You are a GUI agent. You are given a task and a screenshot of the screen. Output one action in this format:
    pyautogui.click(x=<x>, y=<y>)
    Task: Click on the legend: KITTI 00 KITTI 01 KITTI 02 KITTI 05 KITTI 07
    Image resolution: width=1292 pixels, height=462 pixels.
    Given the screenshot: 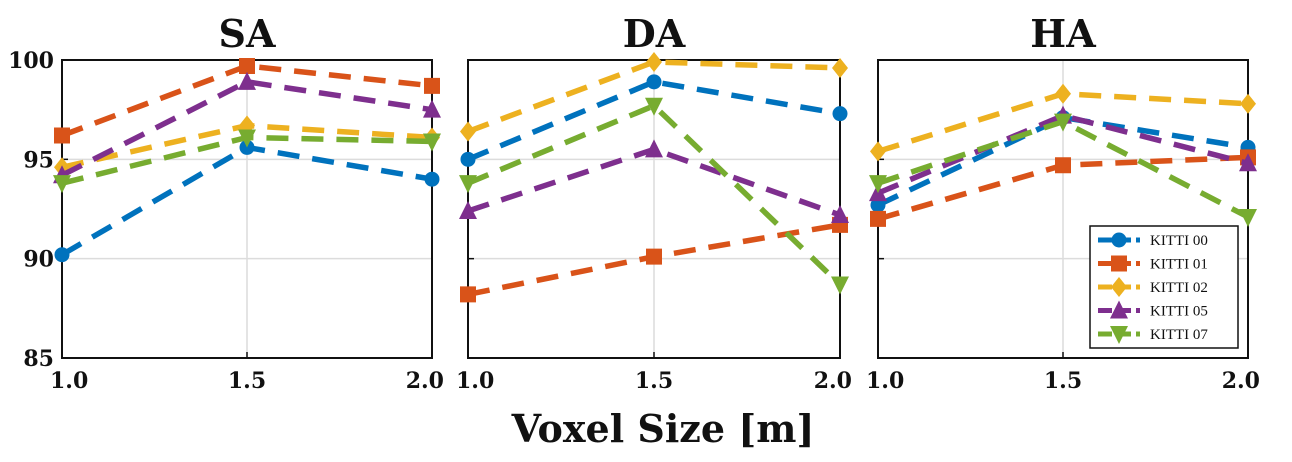 What is the action you would take?
    pyautogui.click(x=1164, y=287)
    